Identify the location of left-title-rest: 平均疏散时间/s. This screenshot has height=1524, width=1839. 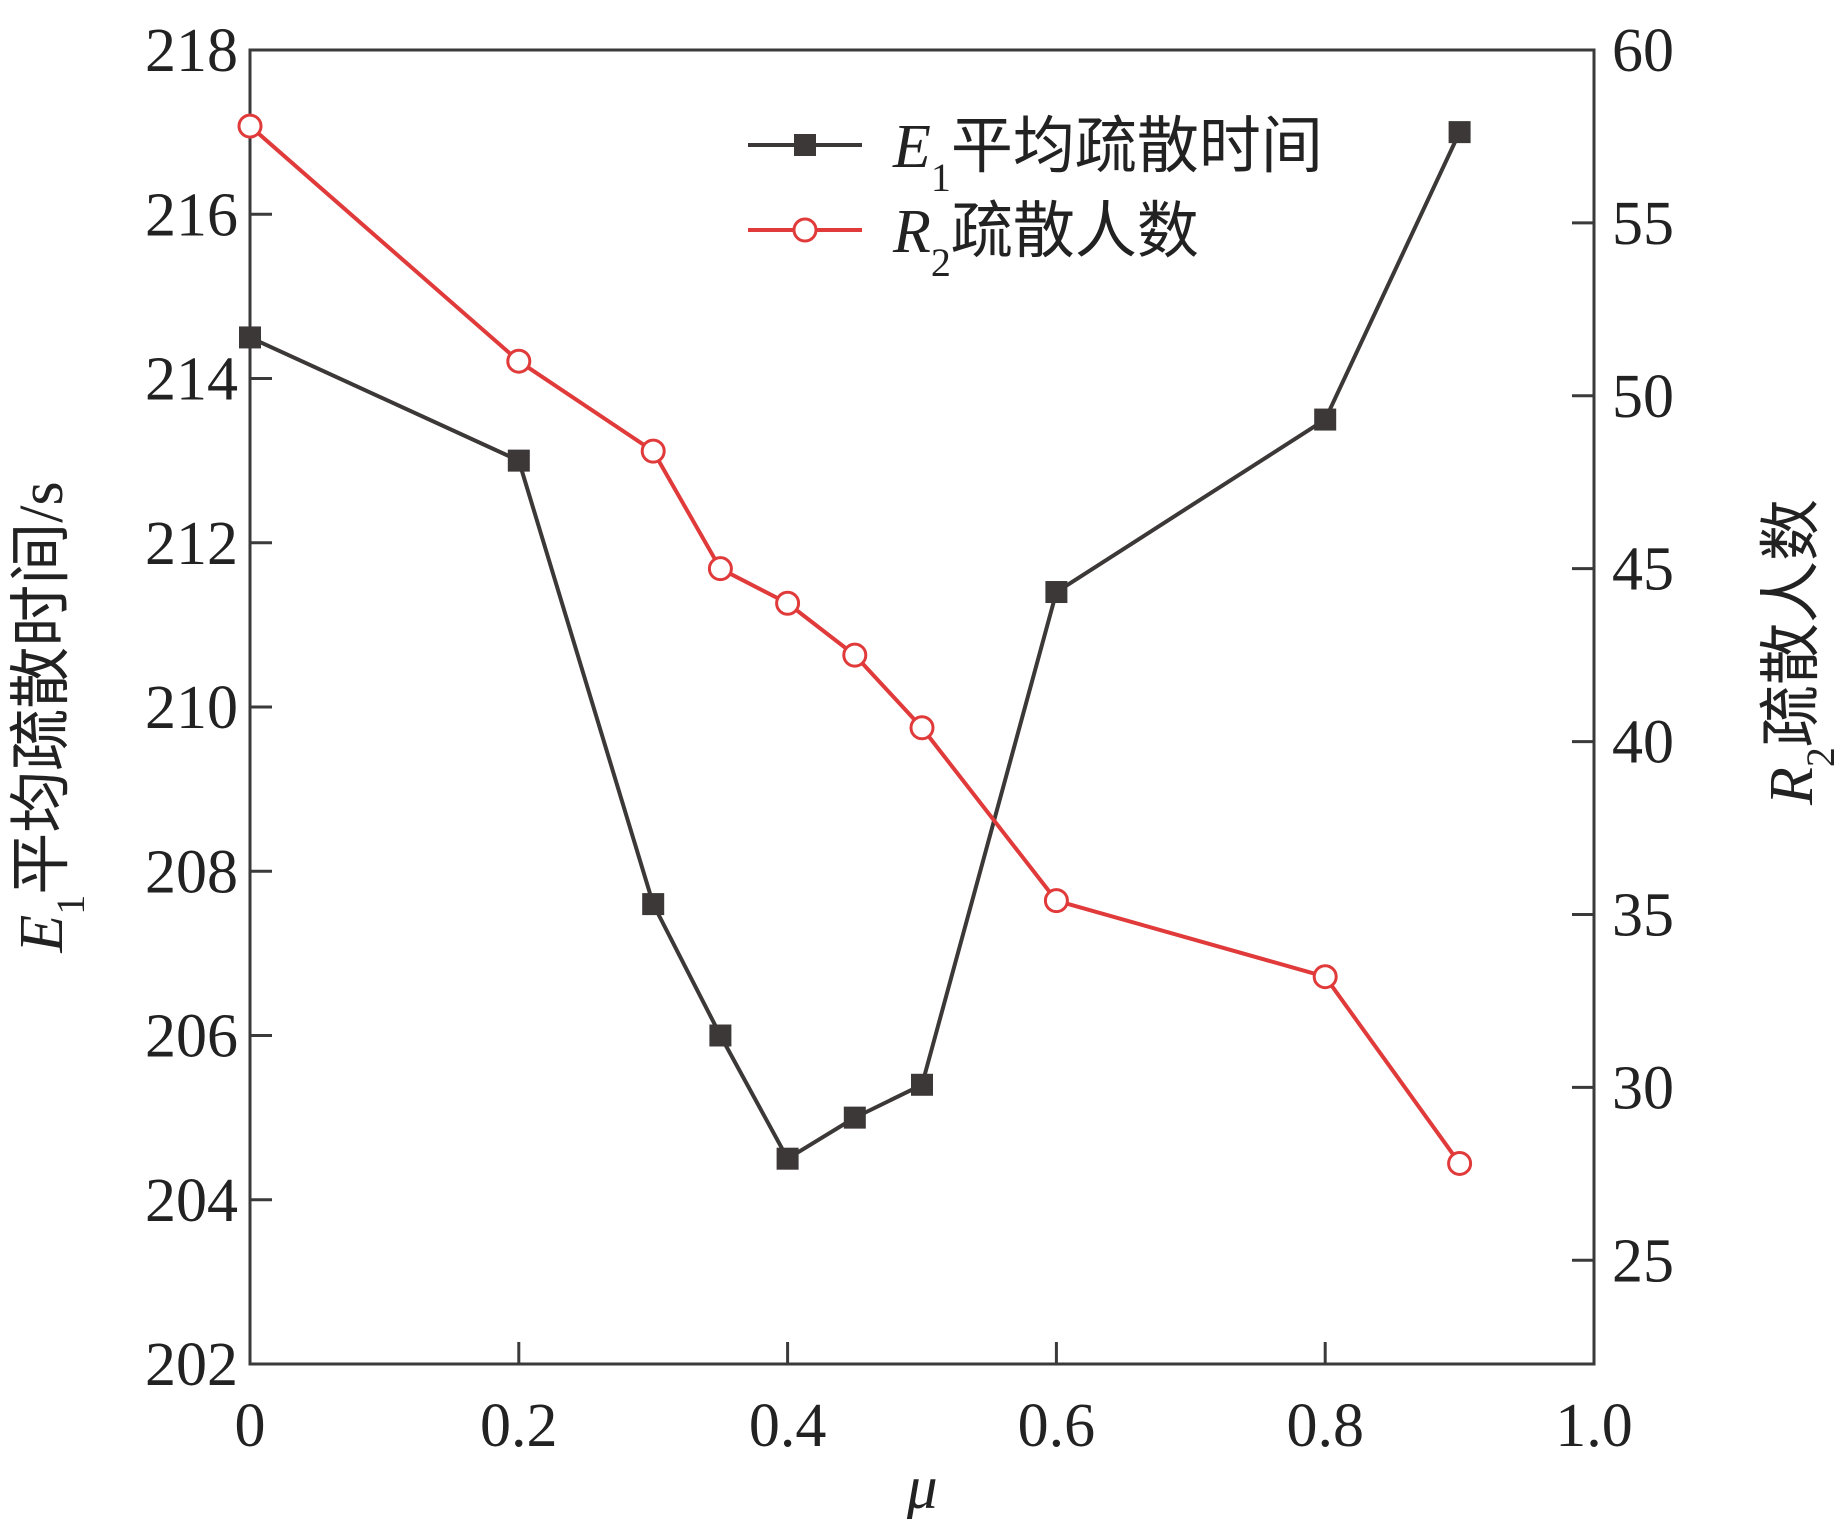
(42, 687).